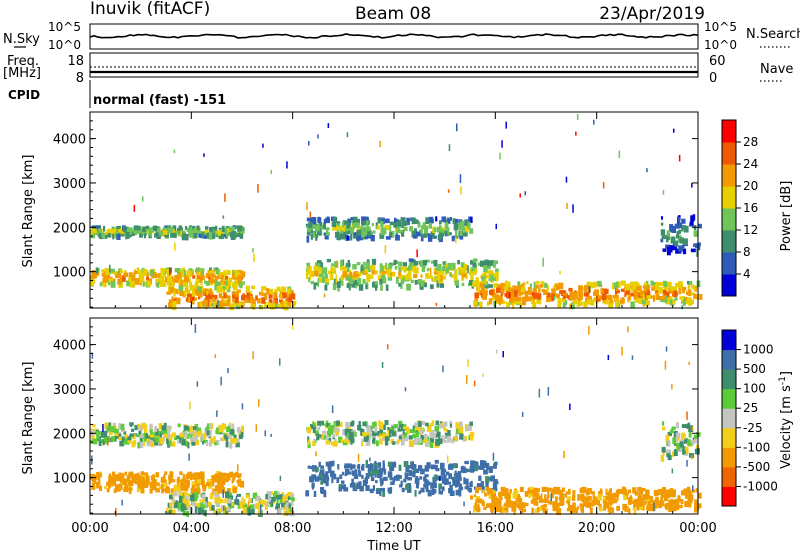  What do you see at coordinates (23, 61) in the screenshot?
I see `freq-label: Freq.` at bounding box center [23, 61].